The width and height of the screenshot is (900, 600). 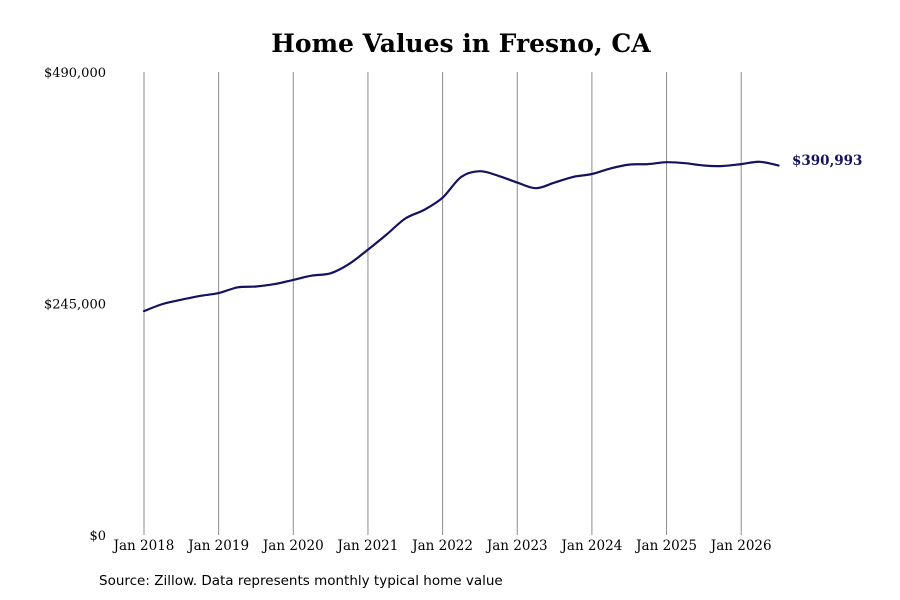 What do you see at coordinates (461, 43) in the screenshot?
I see `chart-title: Home Values in Fresno, CA` at bounding box center [461, 43].